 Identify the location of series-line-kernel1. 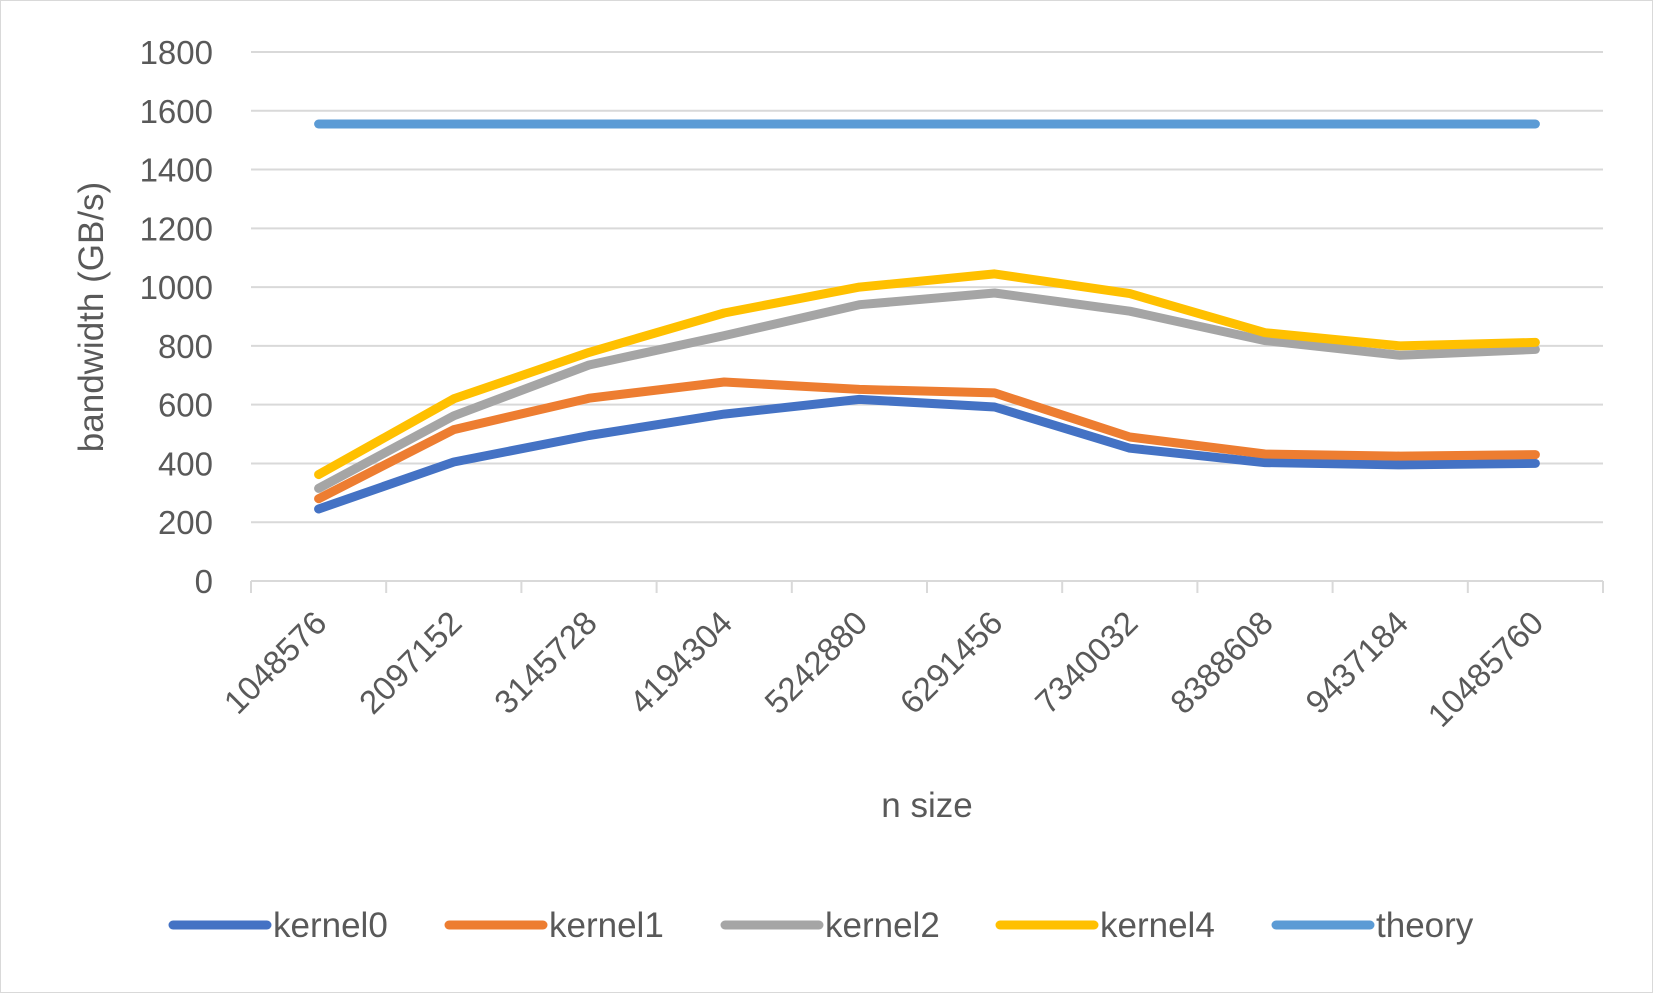
(927, 440).